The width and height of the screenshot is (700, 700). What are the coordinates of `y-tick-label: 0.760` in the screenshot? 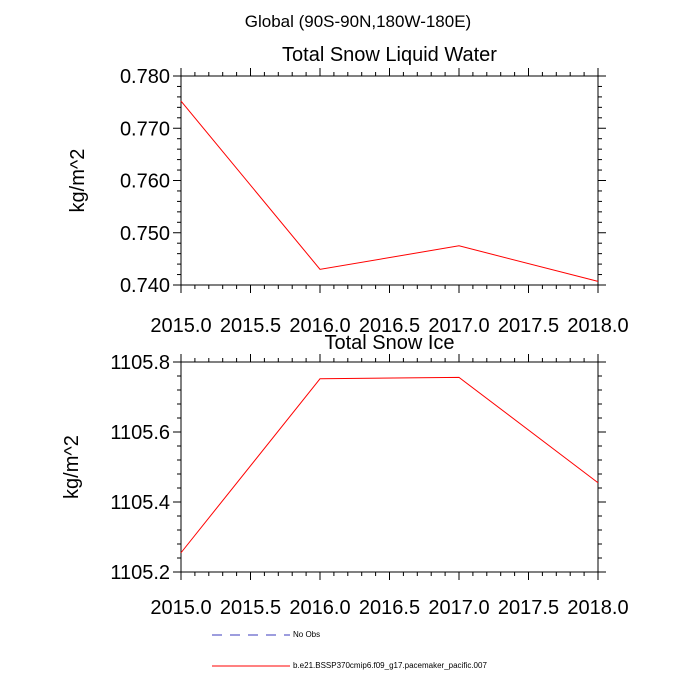 It's located at (145, 182).